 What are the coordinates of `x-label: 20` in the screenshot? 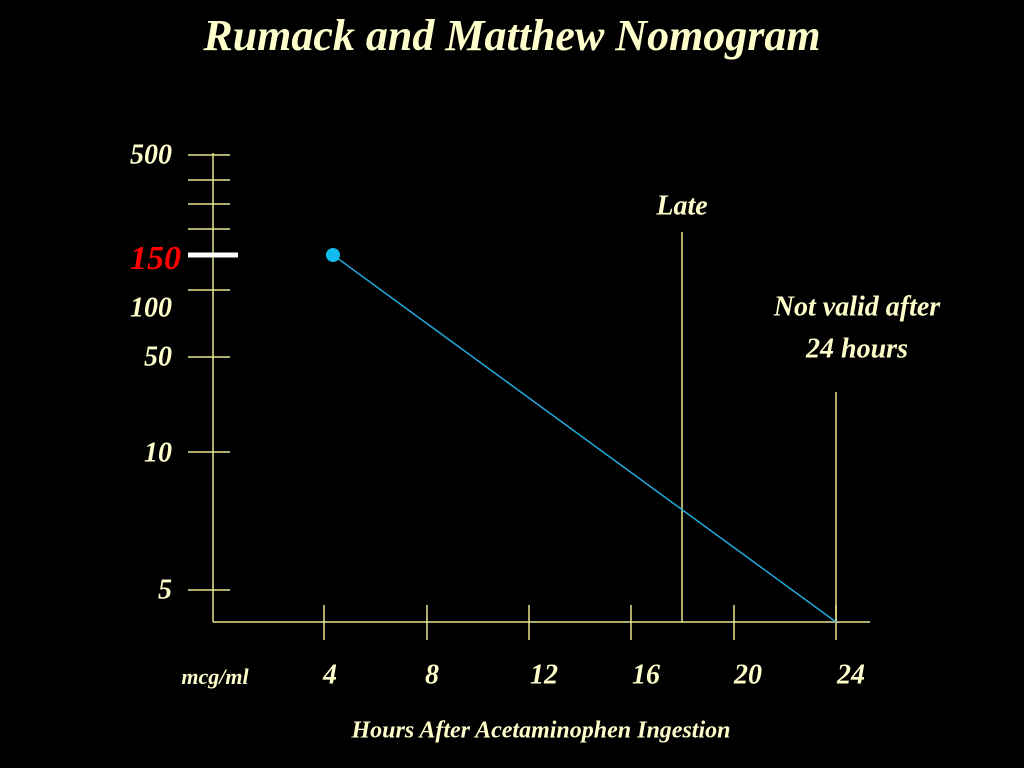 It's located at (747, 674).